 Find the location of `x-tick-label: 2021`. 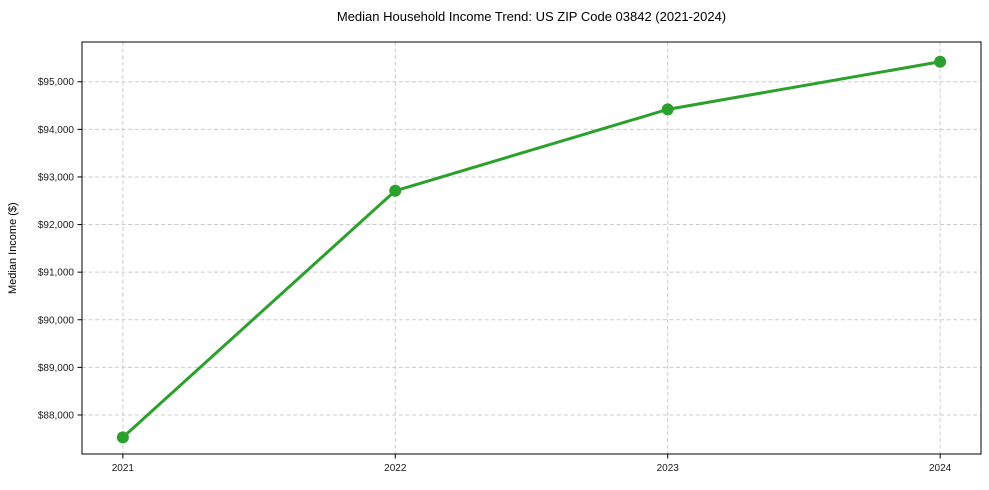

x-tick-label: 2021 is located at coordinates (123, 468).